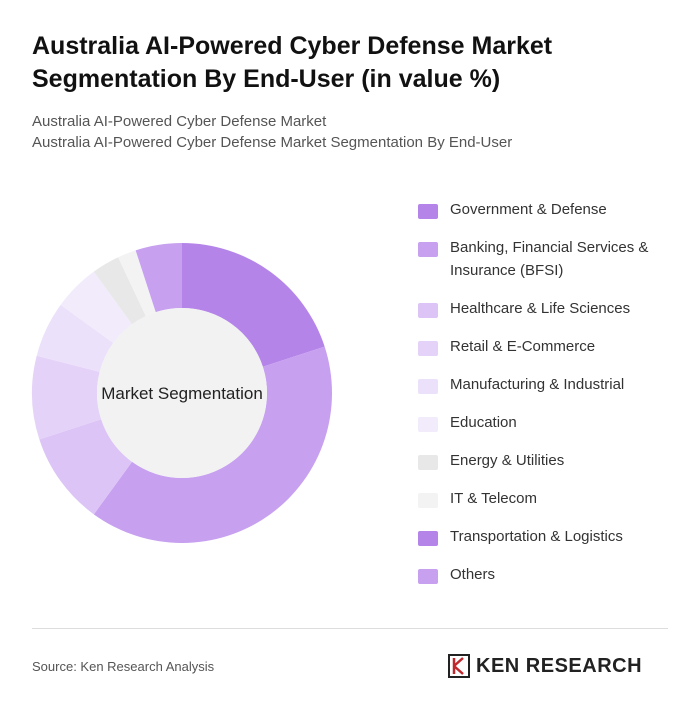 This screenshot has height=714, width=700. What do you see at coordinates (473, 574) in the screenshot?
I see `legend-label: Others` at bounding box center [473, 574].